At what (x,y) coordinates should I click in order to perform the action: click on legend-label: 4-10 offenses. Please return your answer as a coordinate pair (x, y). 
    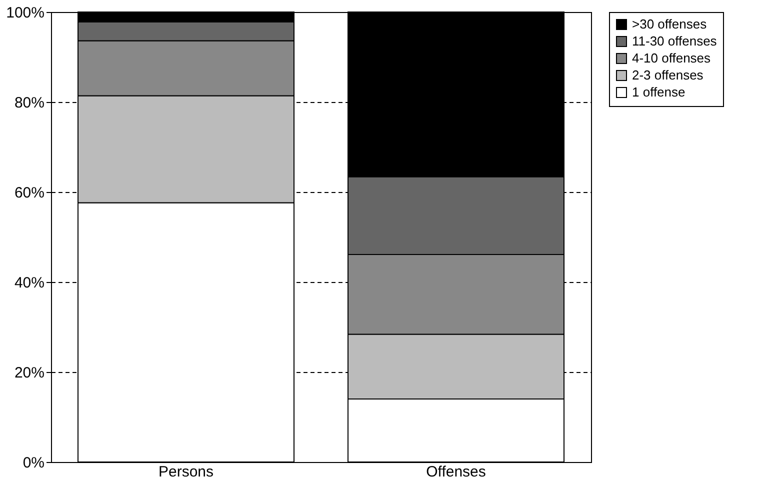
    Looking at the image, I should click on (672, 58).